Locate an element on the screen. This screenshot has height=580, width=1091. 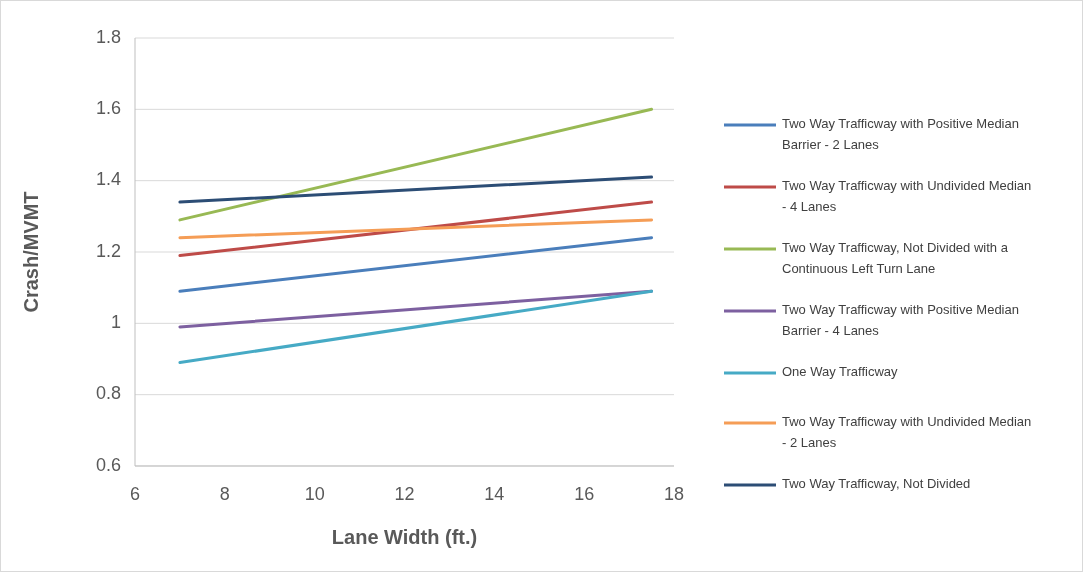
y-tick-label: 0.8 is located at coordinates (108, 393).